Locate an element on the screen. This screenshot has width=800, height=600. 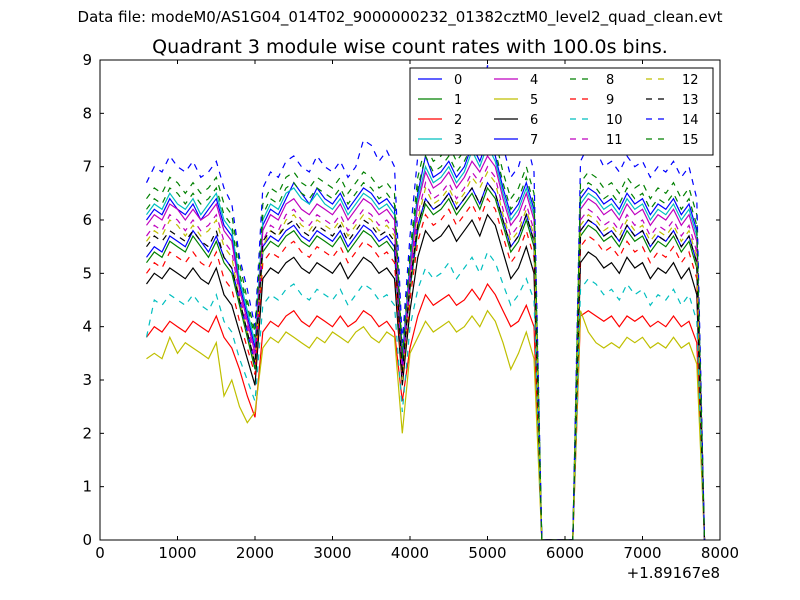
legend-label-1: 1 is located at coordinates (458, 100).